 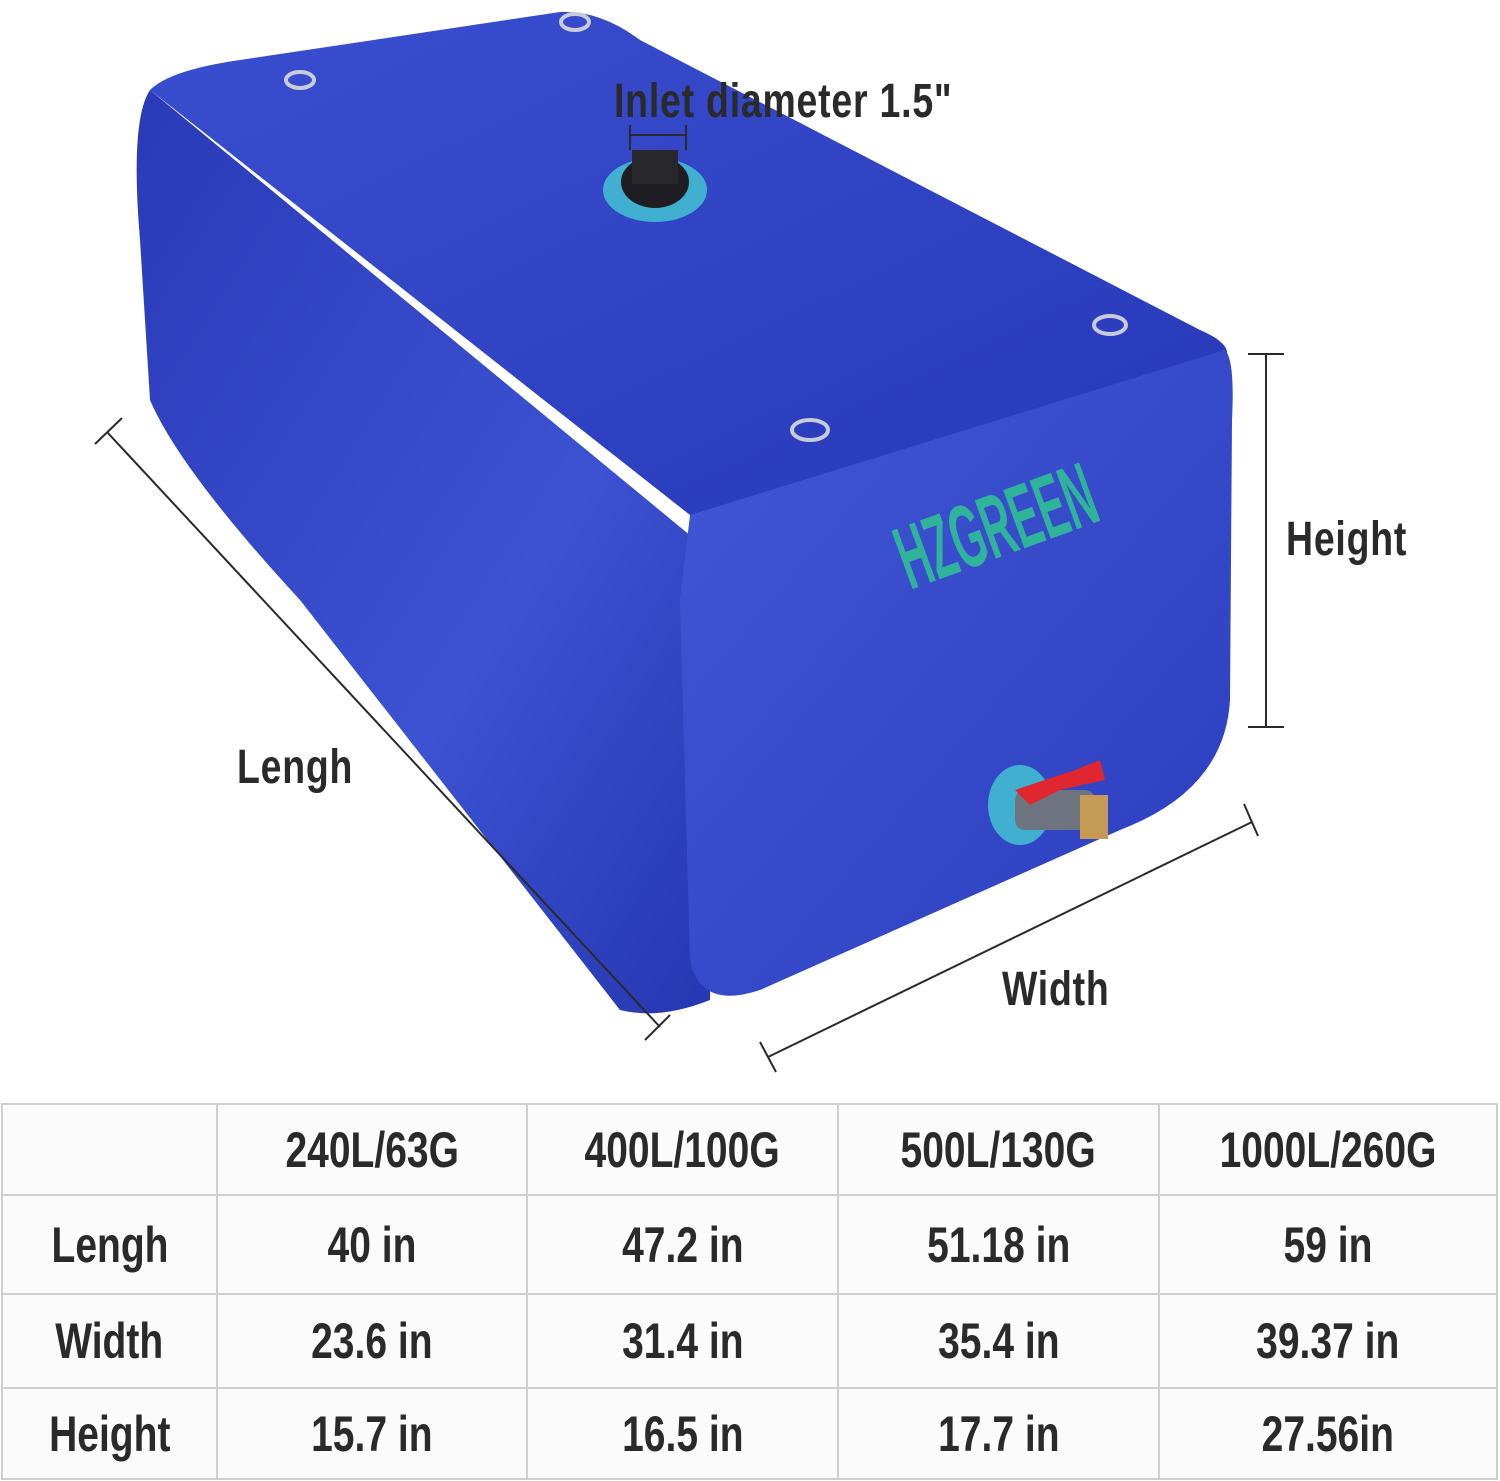 What do you see at coordinates (1328, 1433) in the screenshot?
I see `table-cell: 27.56in` at bounding box center [1328, 1433].